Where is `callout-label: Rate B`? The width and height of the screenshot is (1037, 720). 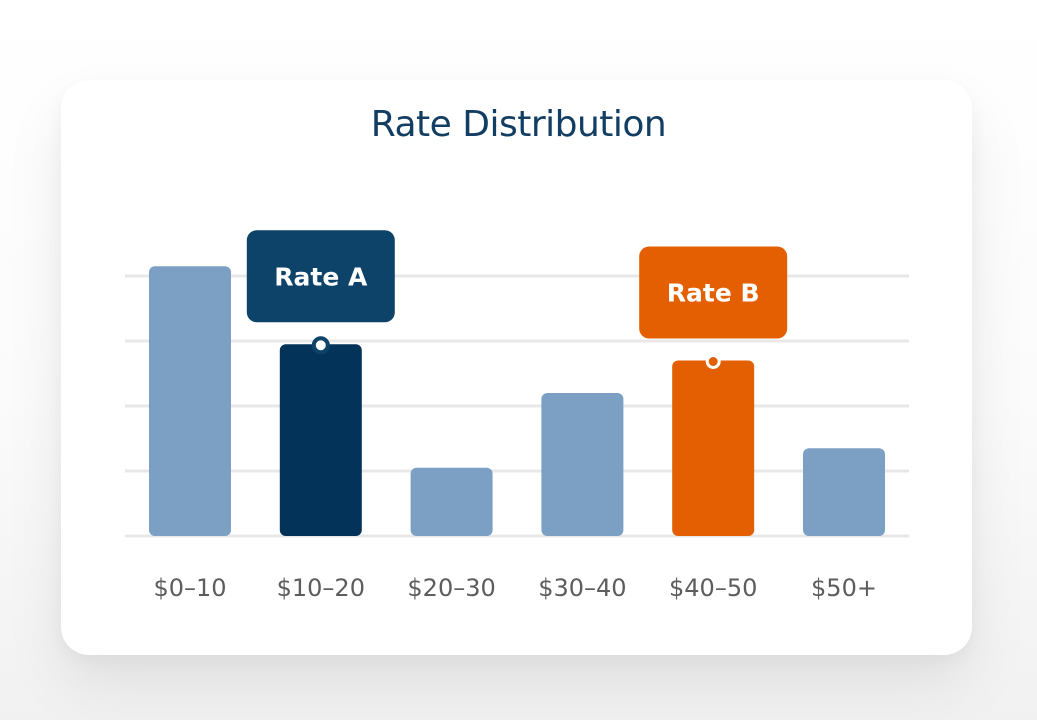
callout-label: Rate B is located at coordinates (713, 293).